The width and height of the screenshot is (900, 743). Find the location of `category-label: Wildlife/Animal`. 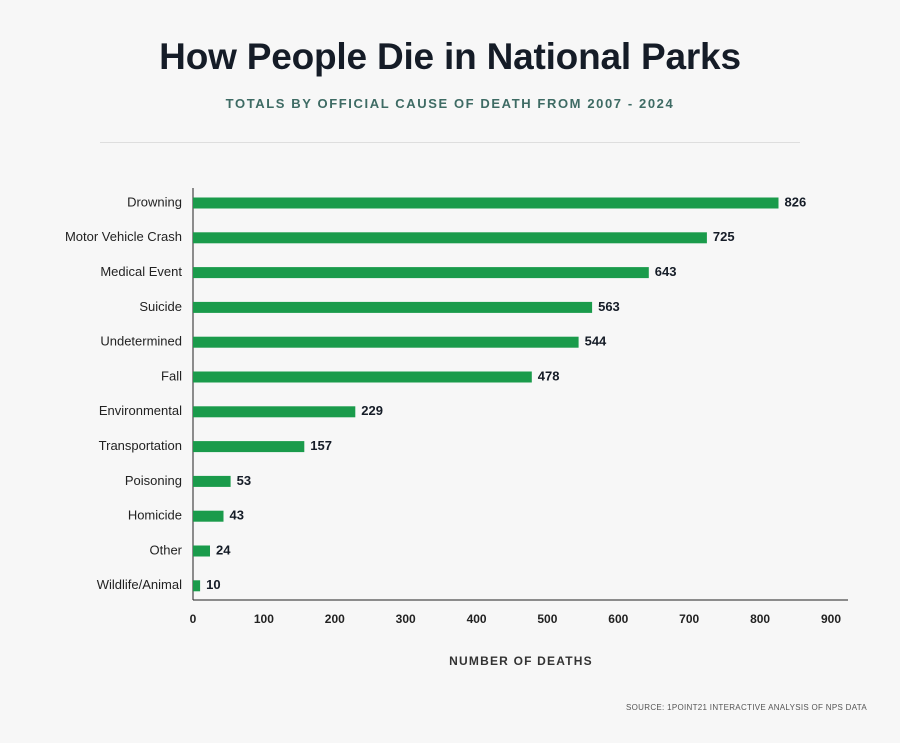

category-label: Wildlife/Animal is located at coordinates (139, 584).